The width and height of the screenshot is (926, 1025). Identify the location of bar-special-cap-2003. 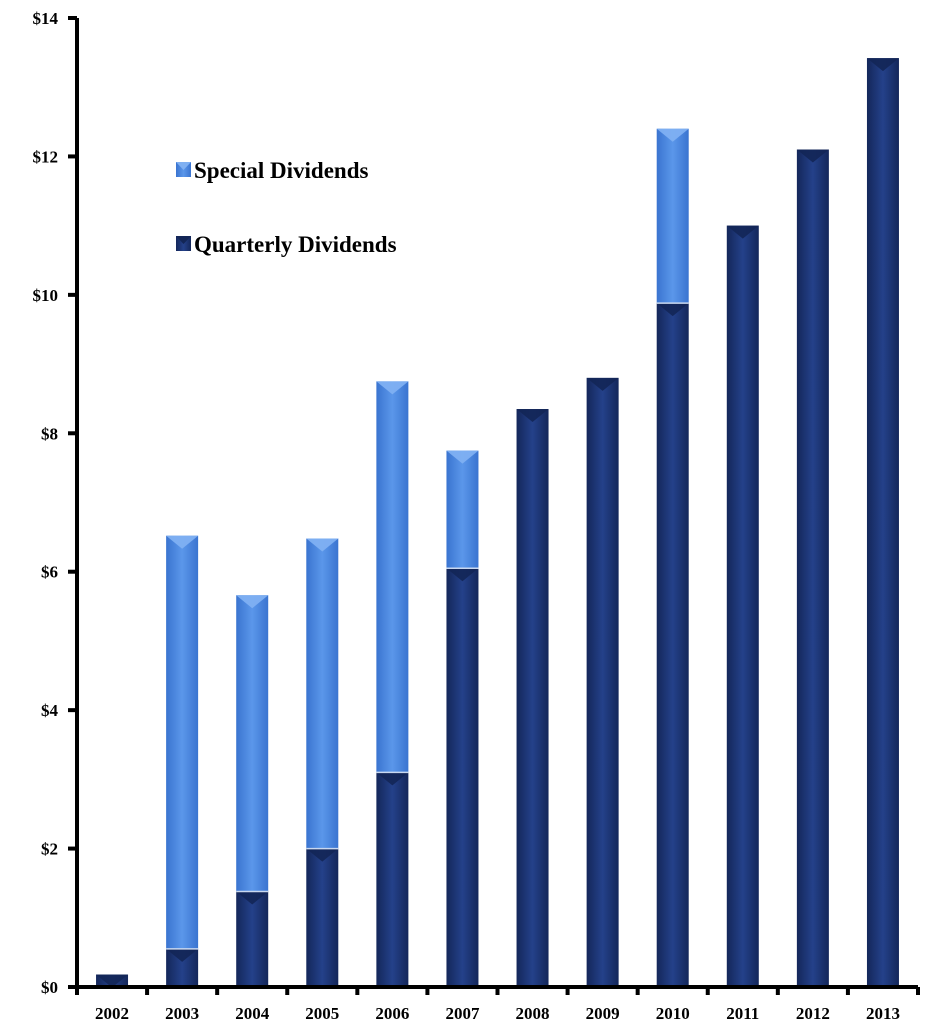
(182, 542).